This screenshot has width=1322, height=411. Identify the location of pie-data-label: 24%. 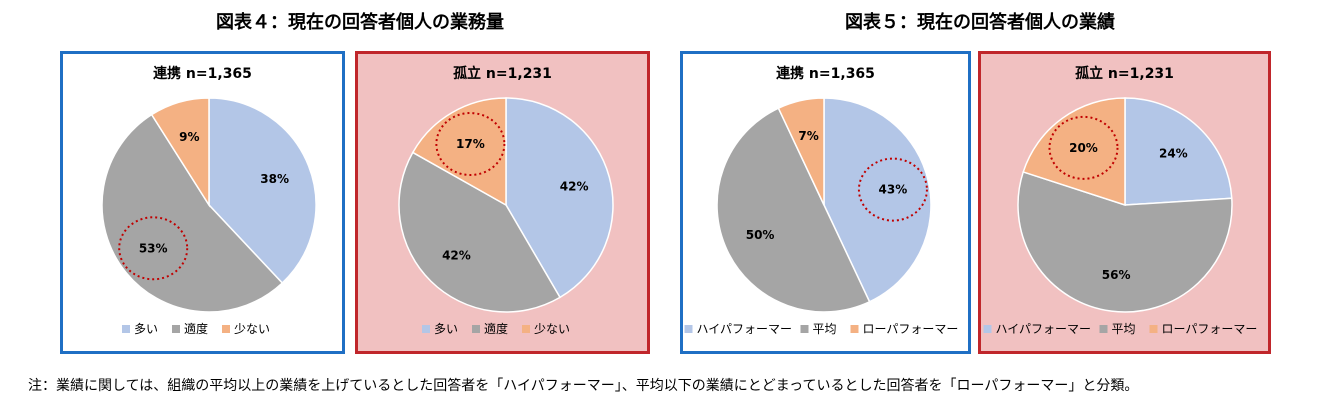
(1173, 154).